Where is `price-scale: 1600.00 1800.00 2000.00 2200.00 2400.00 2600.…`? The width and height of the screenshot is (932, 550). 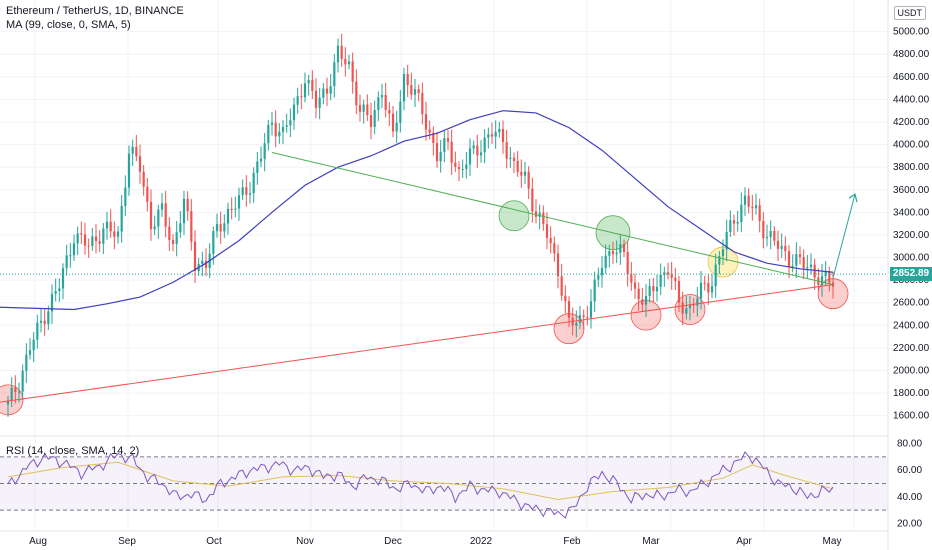 price-scale: 1600.00 1800.00 2000.00 2200.00 2400.00 2600.… is located at coordinates (911, 224).